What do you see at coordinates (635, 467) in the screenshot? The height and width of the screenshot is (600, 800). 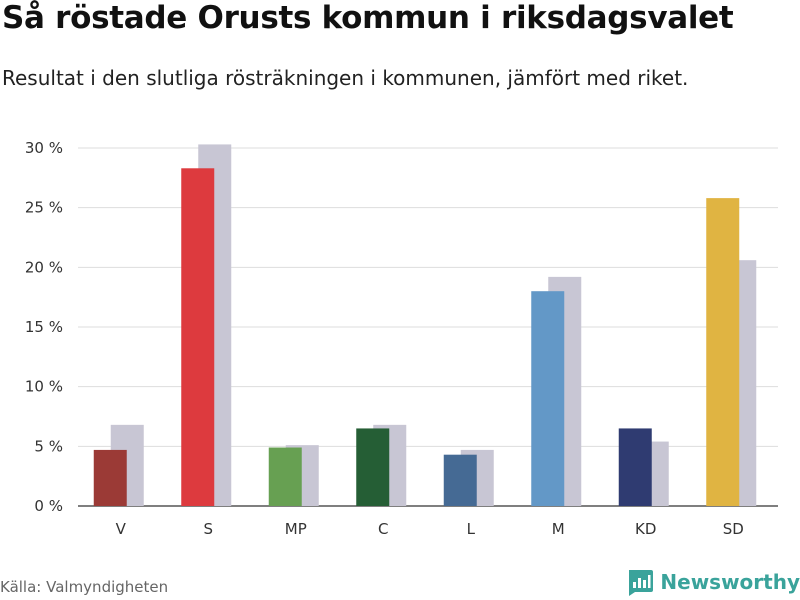 I see `bar-kd-orust` at bounding box center [635, 467].